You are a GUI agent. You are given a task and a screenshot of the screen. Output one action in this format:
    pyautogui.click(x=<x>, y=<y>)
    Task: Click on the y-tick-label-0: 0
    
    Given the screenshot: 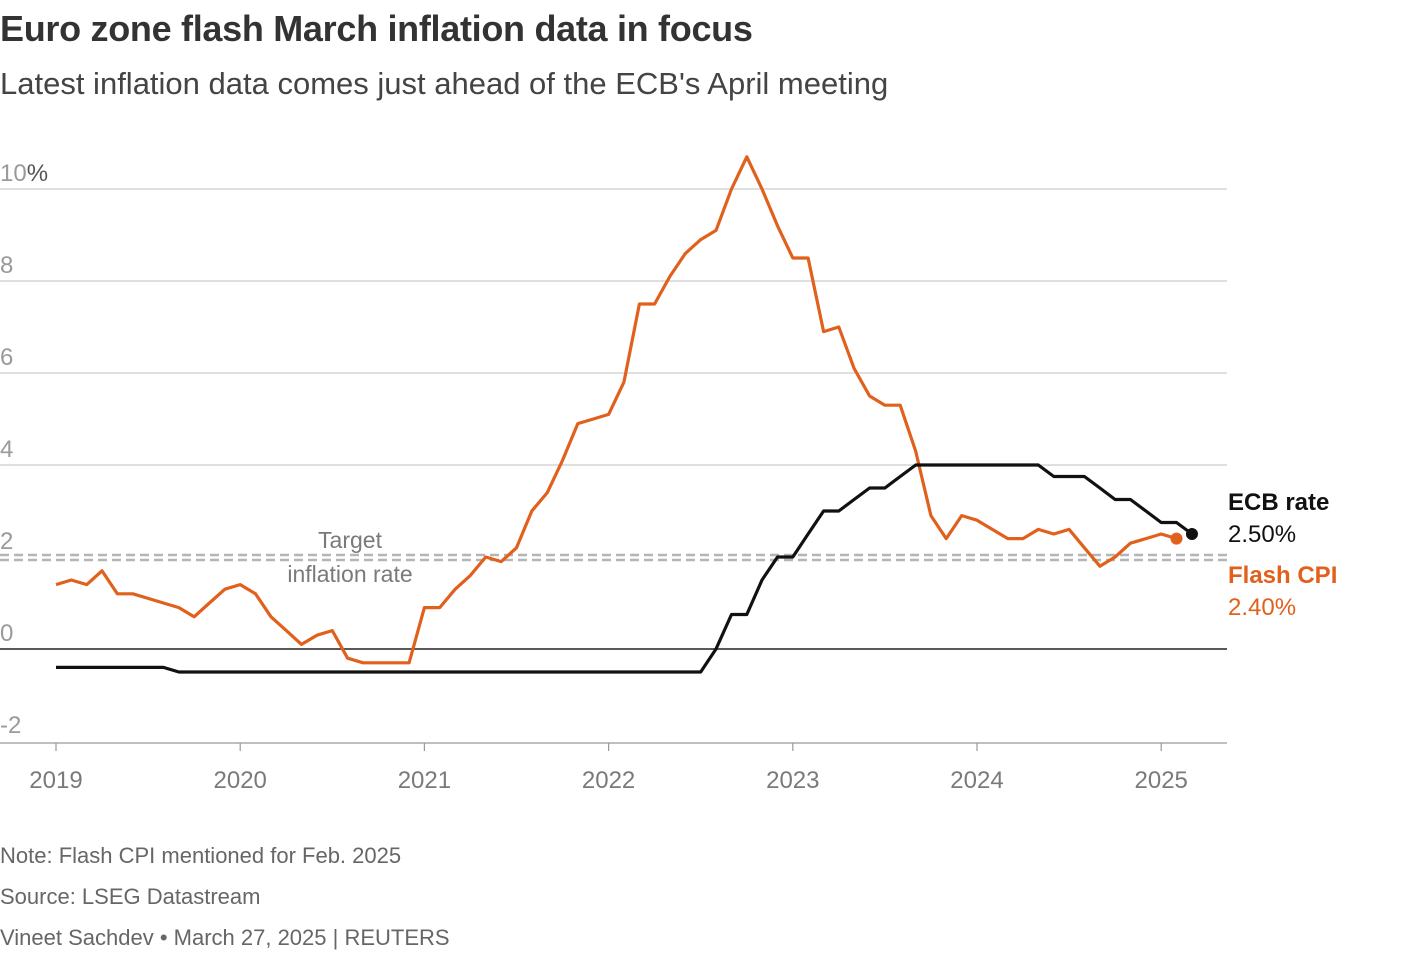 What is the action you would take?
    pyautogui.click(x=6, y=633)
    